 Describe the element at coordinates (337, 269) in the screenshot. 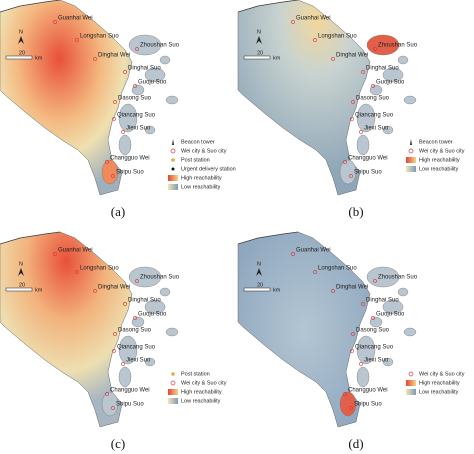

I see `place-label: Longshan Suo` at that location.